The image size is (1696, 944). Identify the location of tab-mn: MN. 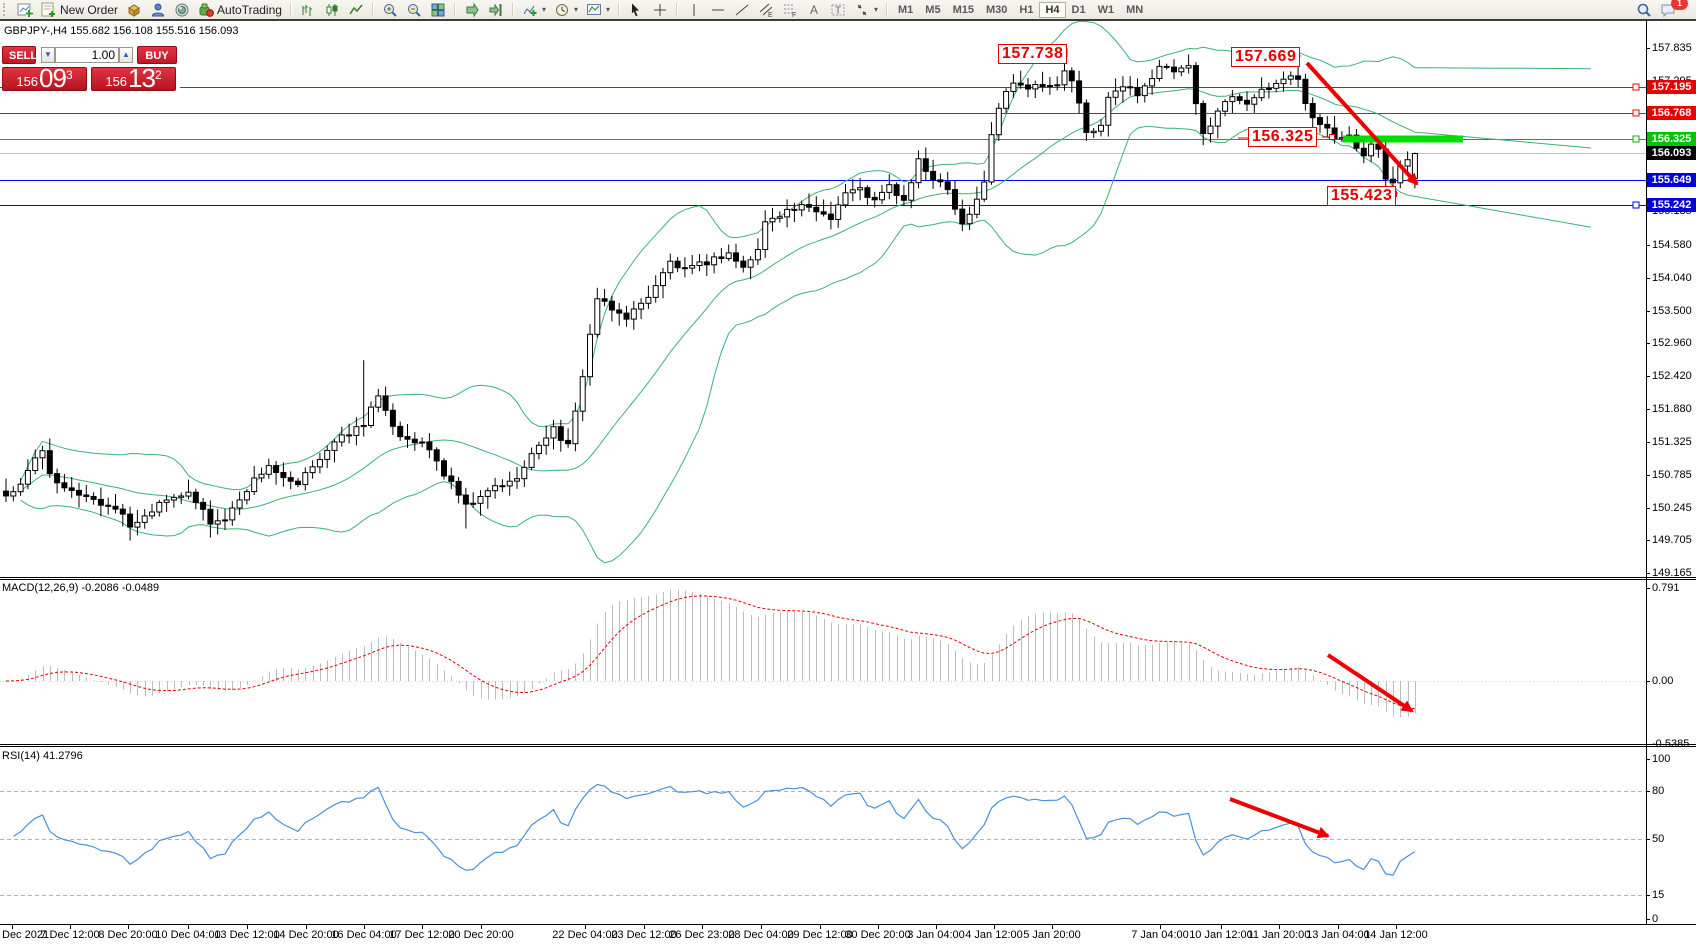
(1135, 9).